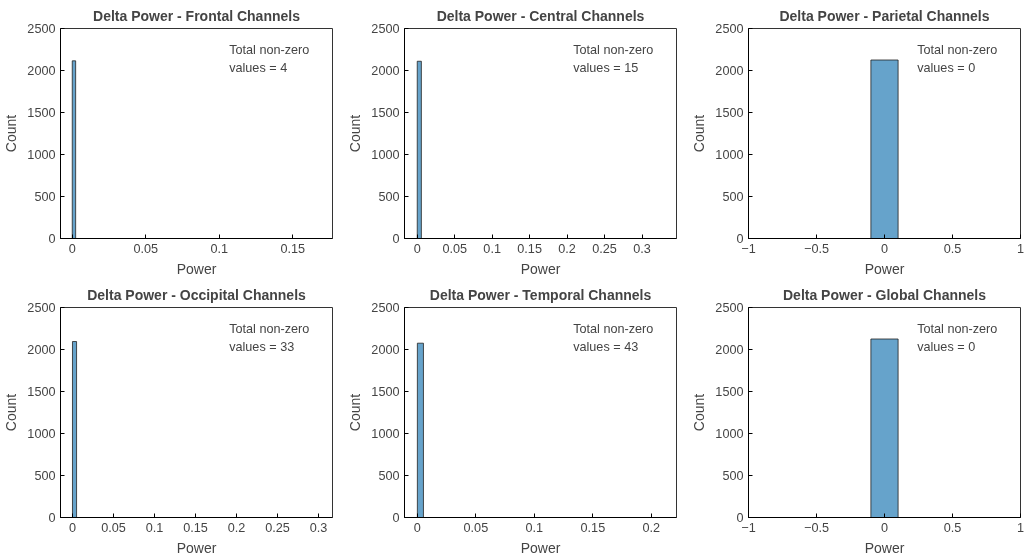 Image resolution: width=1034 pixels, height=559 pixels. Describe the element at coordinates (197, 294) in the screenshot. I see `chart-title: Delta Power - Occipital Channels` at that location.